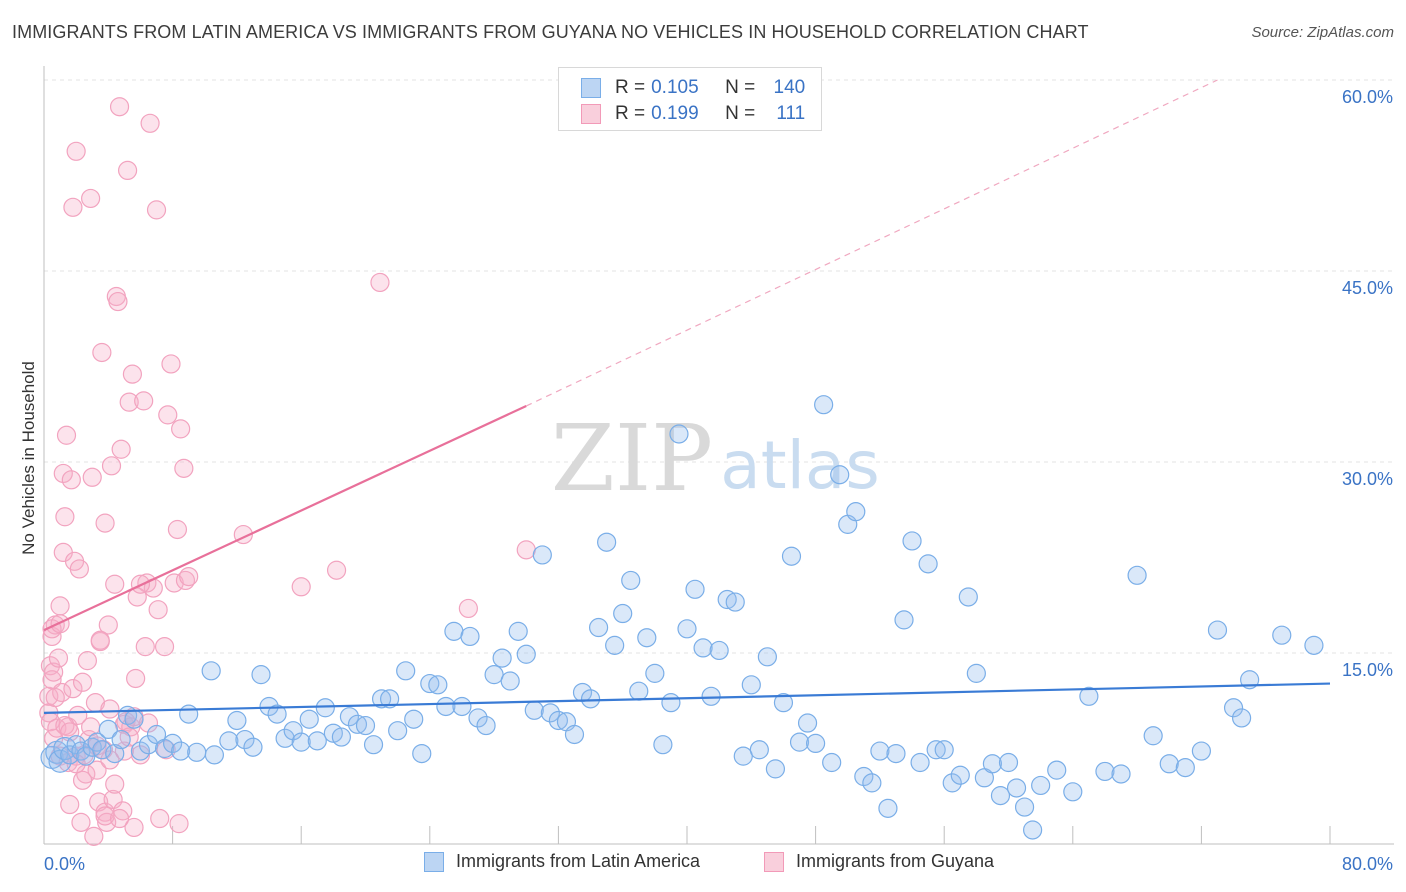 The height and width of the screenshot is (892, 1406). I want to click on legend-swatch-blue, so click(591, 88).